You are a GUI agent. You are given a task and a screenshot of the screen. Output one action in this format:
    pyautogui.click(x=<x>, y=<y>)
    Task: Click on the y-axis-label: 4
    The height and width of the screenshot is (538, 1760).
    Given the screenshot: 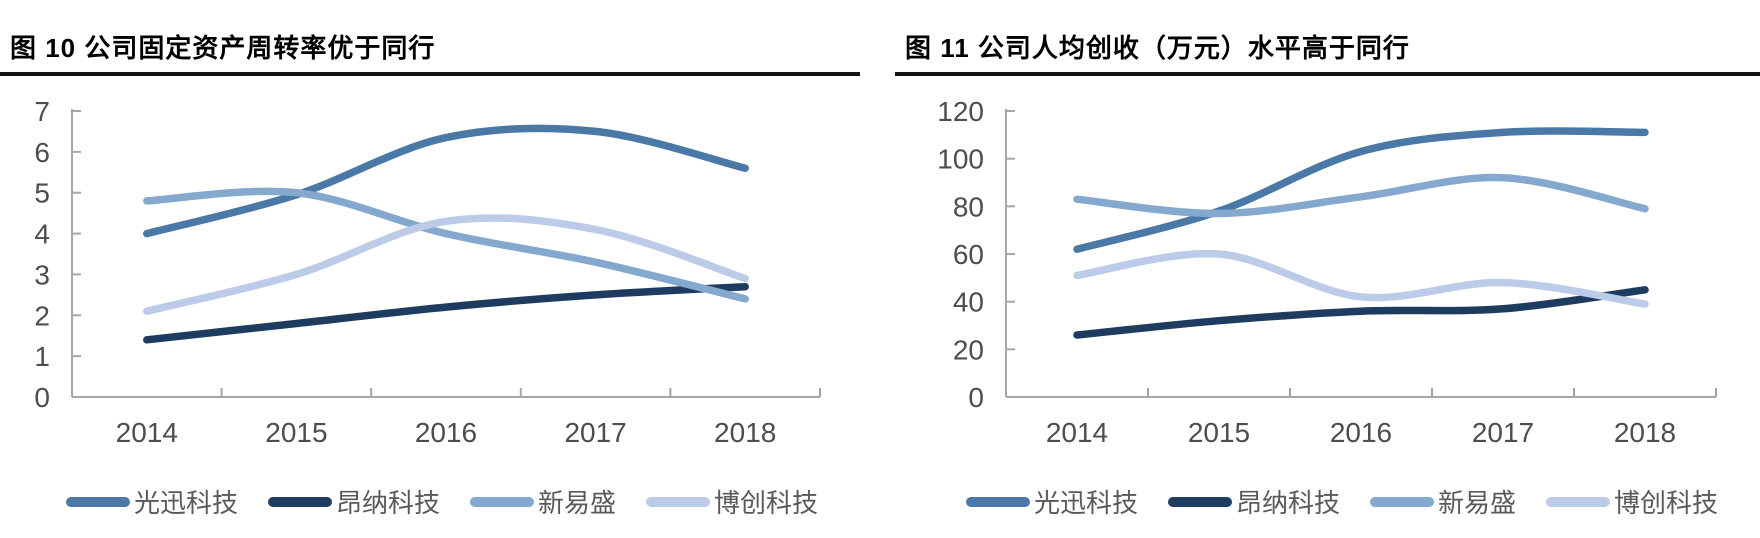 What is the action you would take?
    pyautogui.click(x=42, y=234)
    